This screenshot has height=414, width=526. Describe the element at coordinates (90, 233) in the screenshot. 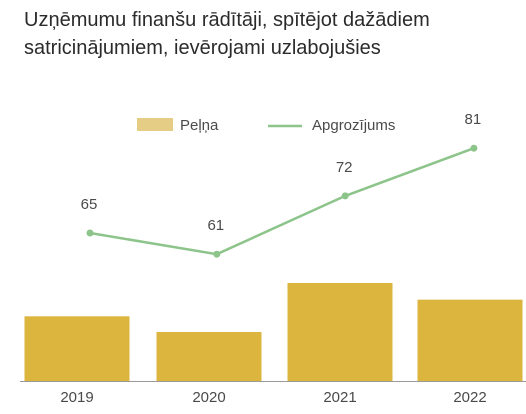

I see `line-point-2019` at that location.